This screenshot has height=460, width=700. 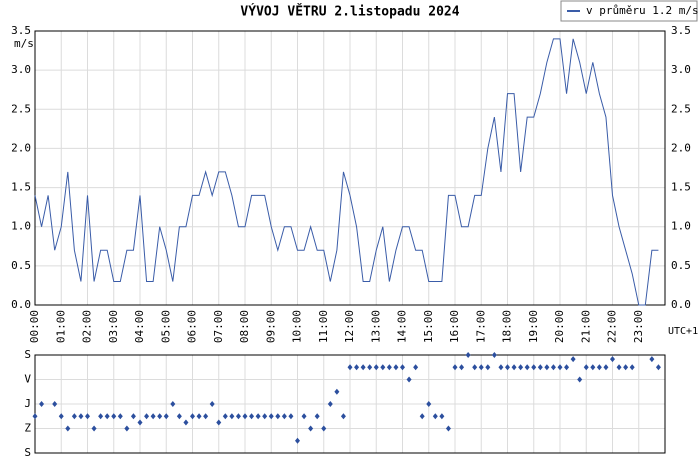 I want to click on x-tick-label: 05:00, so click(x=165, y=326).